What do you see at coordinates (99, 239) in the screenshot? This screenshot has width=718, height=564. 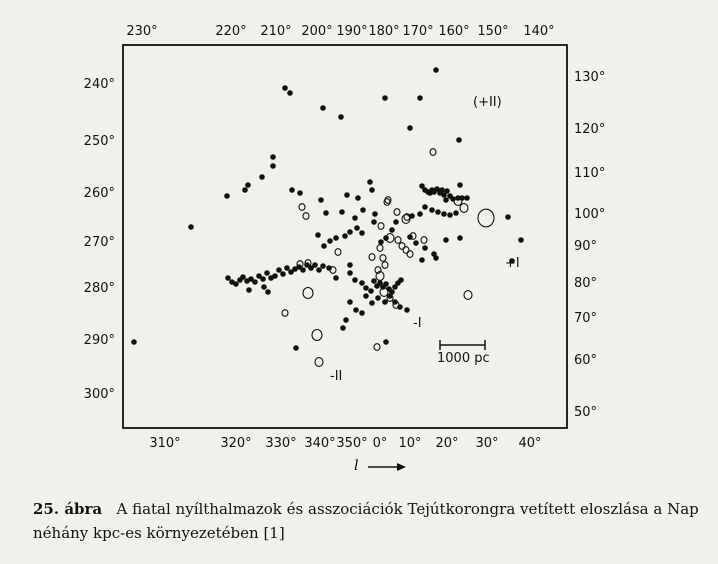 I see `left-tick-labels: 240° 250° 260° 270° 280° 290° 300°` at bounding box center [99, 239].